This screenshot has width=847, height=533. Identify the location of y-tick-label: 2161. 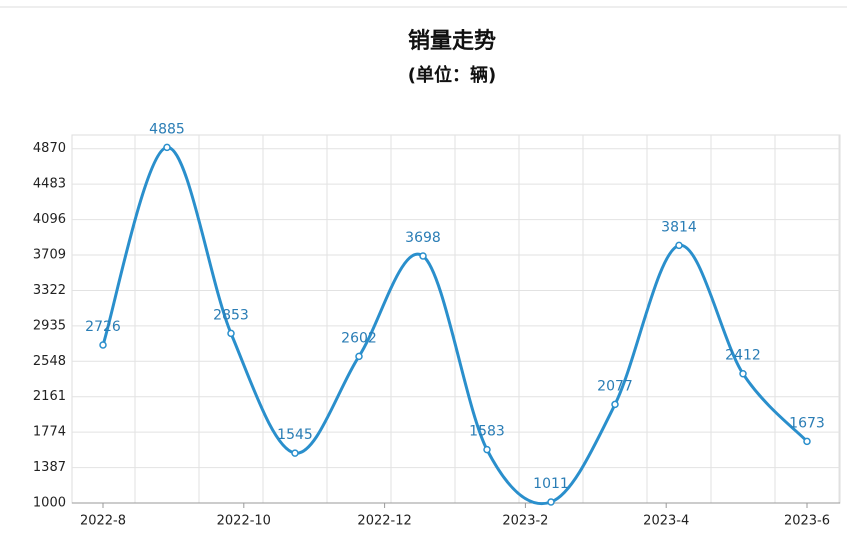
(49, 396).